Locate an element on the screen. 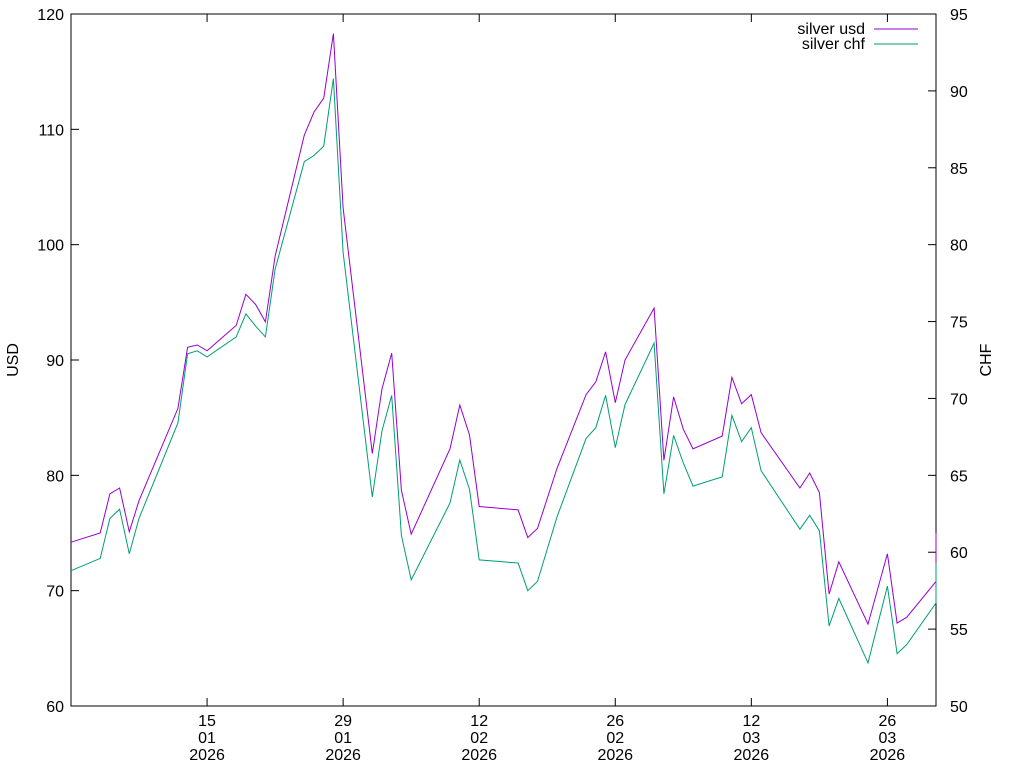 The height and width of the screenshot is (768, 1024). y-tick-label: 70 is located at coordinates (55, 592).